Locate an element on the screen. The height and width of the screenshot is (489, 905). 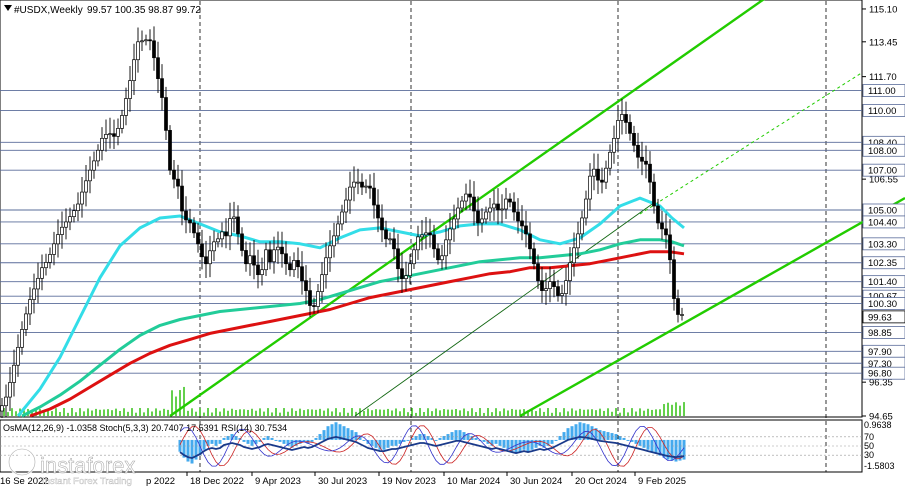
watermark-tagline: Instant Forex Trading is located at coordinates (87, 481).